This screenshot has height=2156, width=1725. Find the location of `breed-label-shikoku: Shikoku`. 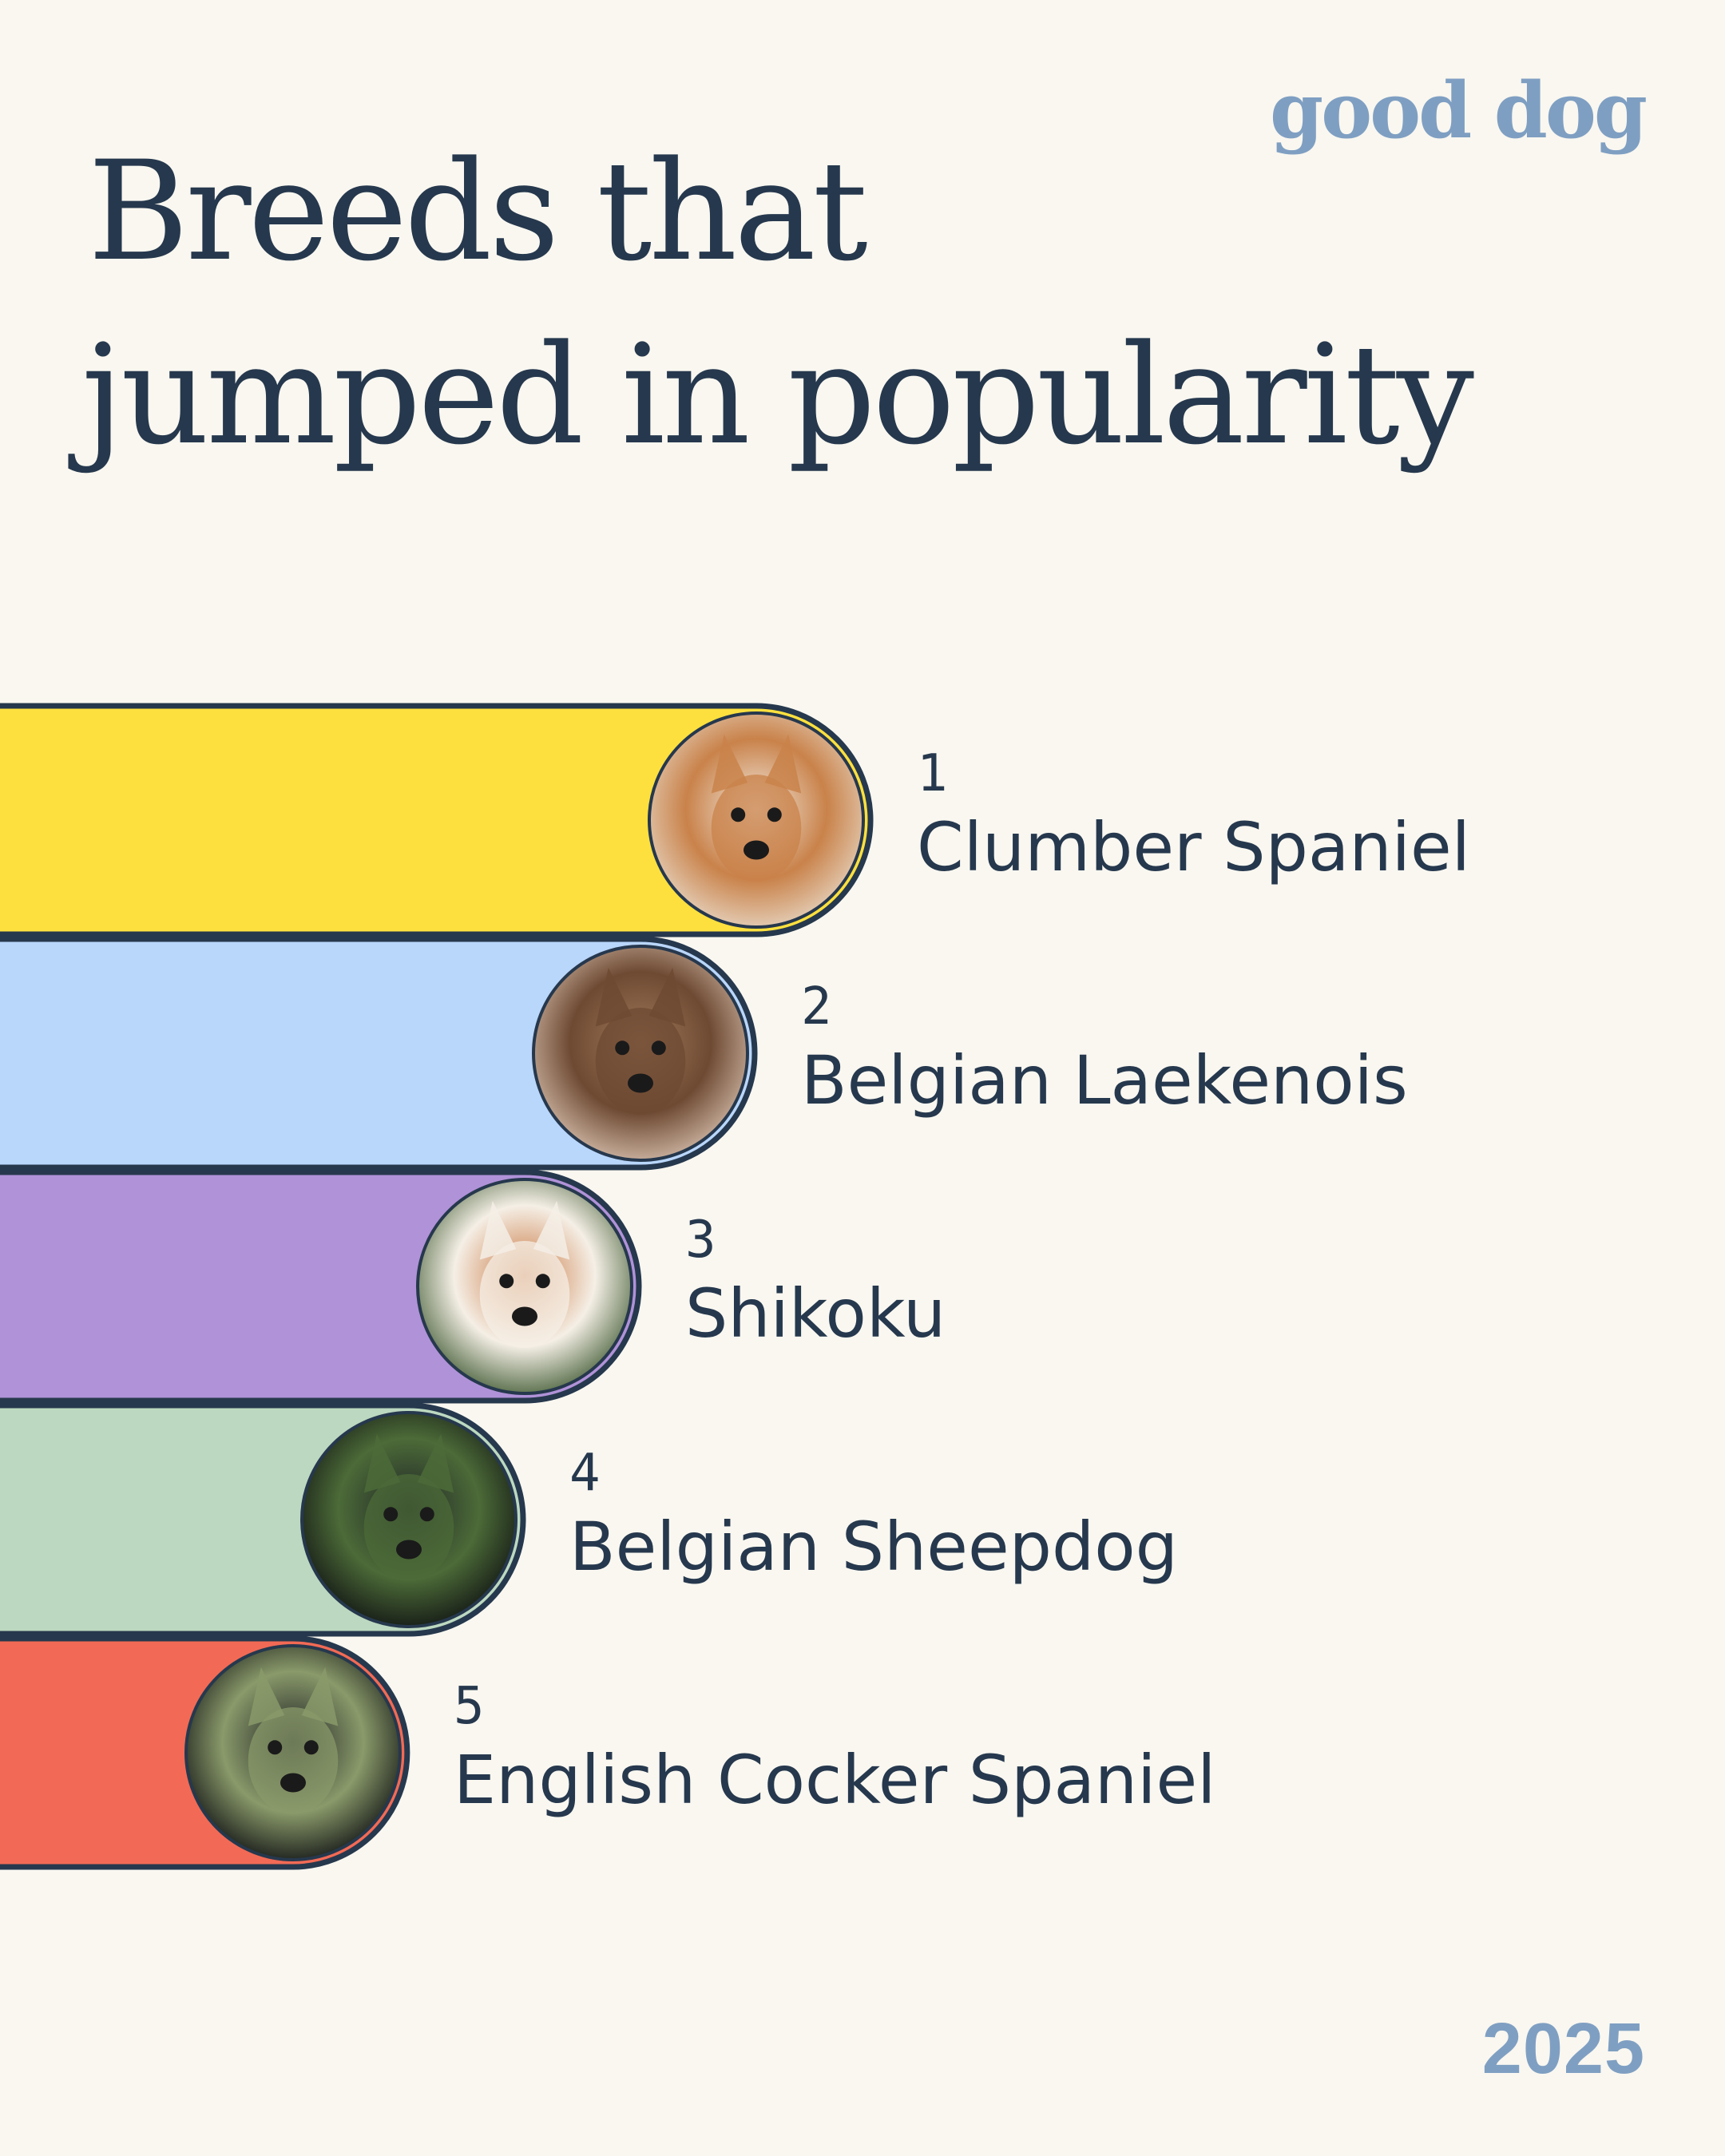

breed-label-shikoku: Shikoku is located at coordinates (816, 1313).